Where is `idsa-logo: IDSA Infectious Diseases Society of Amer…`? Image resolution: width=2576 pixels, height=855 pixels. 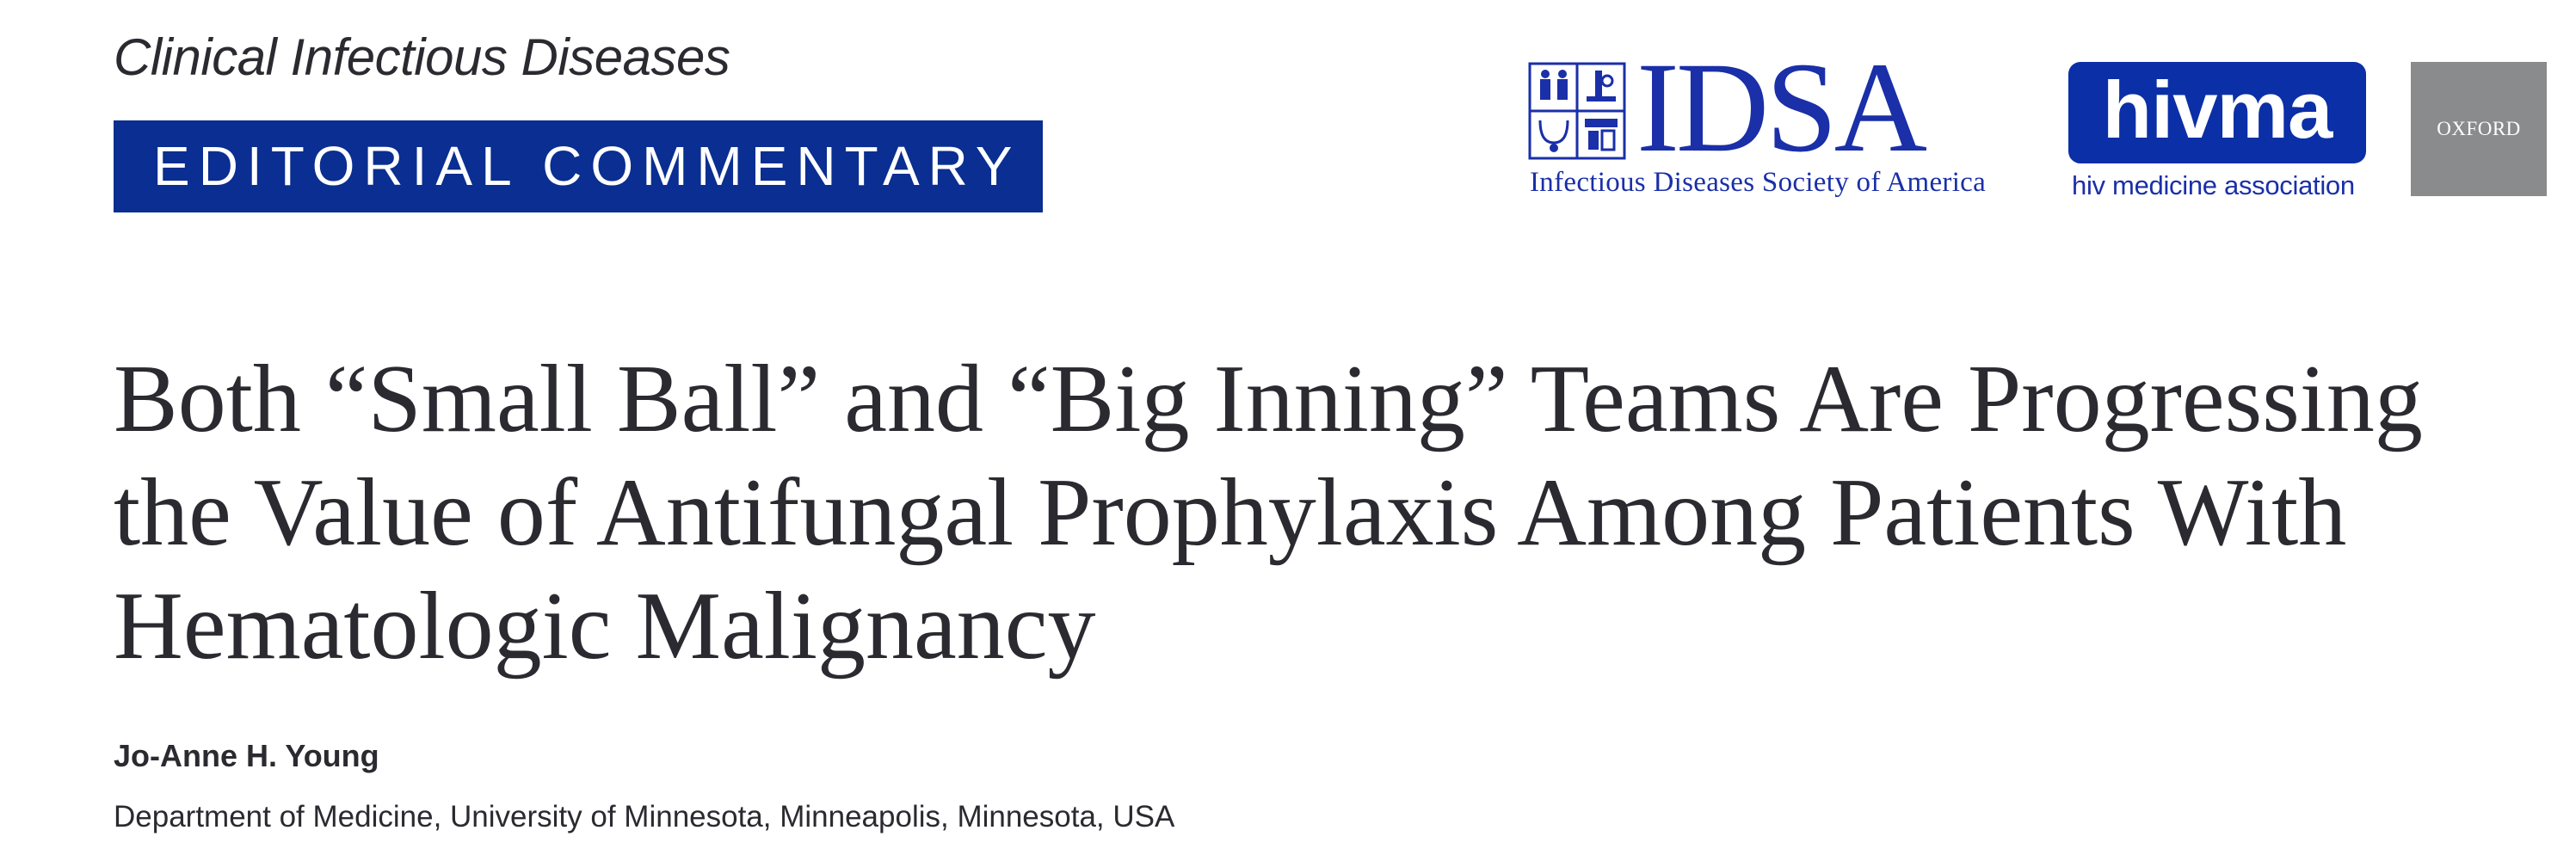 idsa-logo: IDSA Infectious Diseases Society of Amer… is located at coordinates (1782, 121).